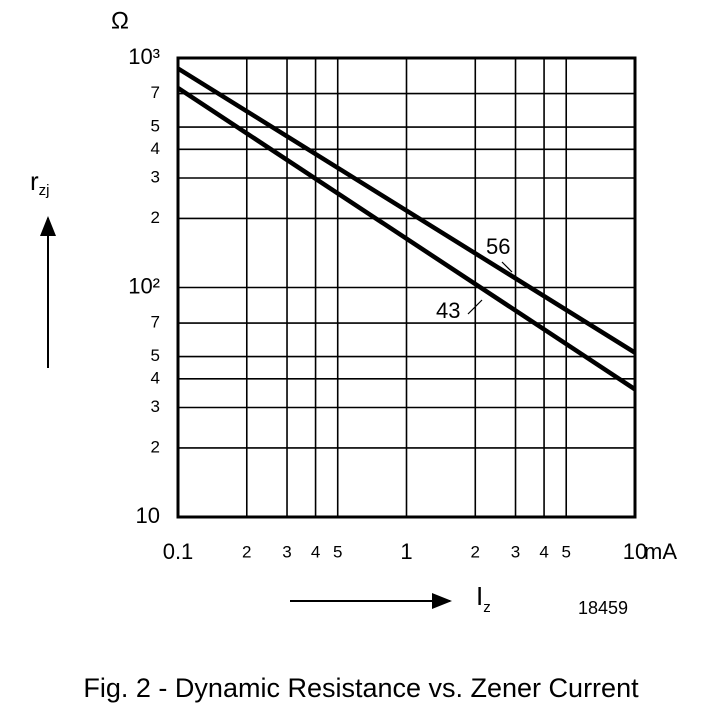 The height and width of the screenshot is (719, 722). Describe the element at coordinates (479, 596) in the screenshot. I see `x-label-main: I` at that location.